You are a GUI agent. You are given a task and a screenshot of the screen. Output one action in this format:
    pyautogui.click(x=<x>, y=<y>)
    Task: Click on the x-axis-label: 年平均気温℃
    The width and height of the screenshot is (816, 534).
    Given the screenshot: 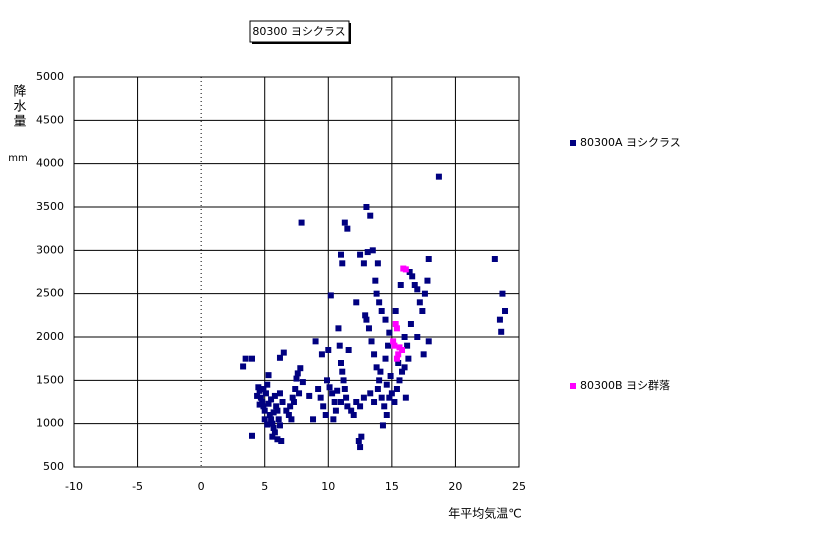 What is the action you would take?
    pyautogui.click(x=484, y=513)
    